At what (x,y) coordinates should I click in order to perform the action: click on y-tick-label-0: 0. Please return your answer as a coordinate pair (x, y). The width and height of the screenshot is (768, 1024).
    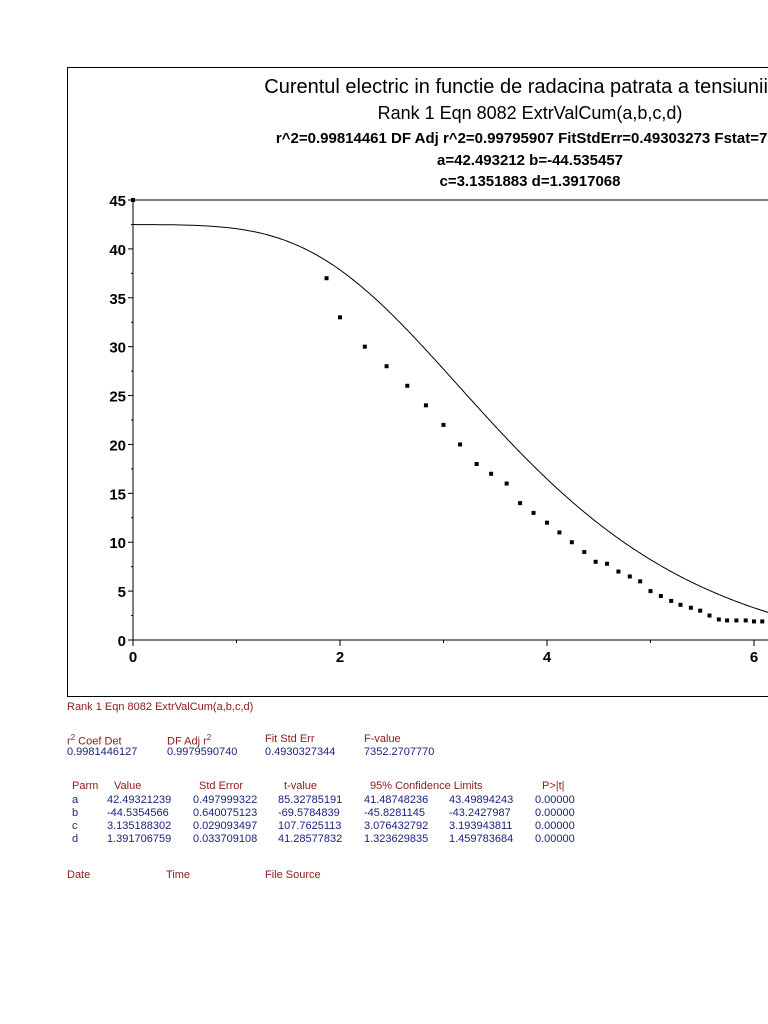
    Looking at the image, I should click on (122, 641).